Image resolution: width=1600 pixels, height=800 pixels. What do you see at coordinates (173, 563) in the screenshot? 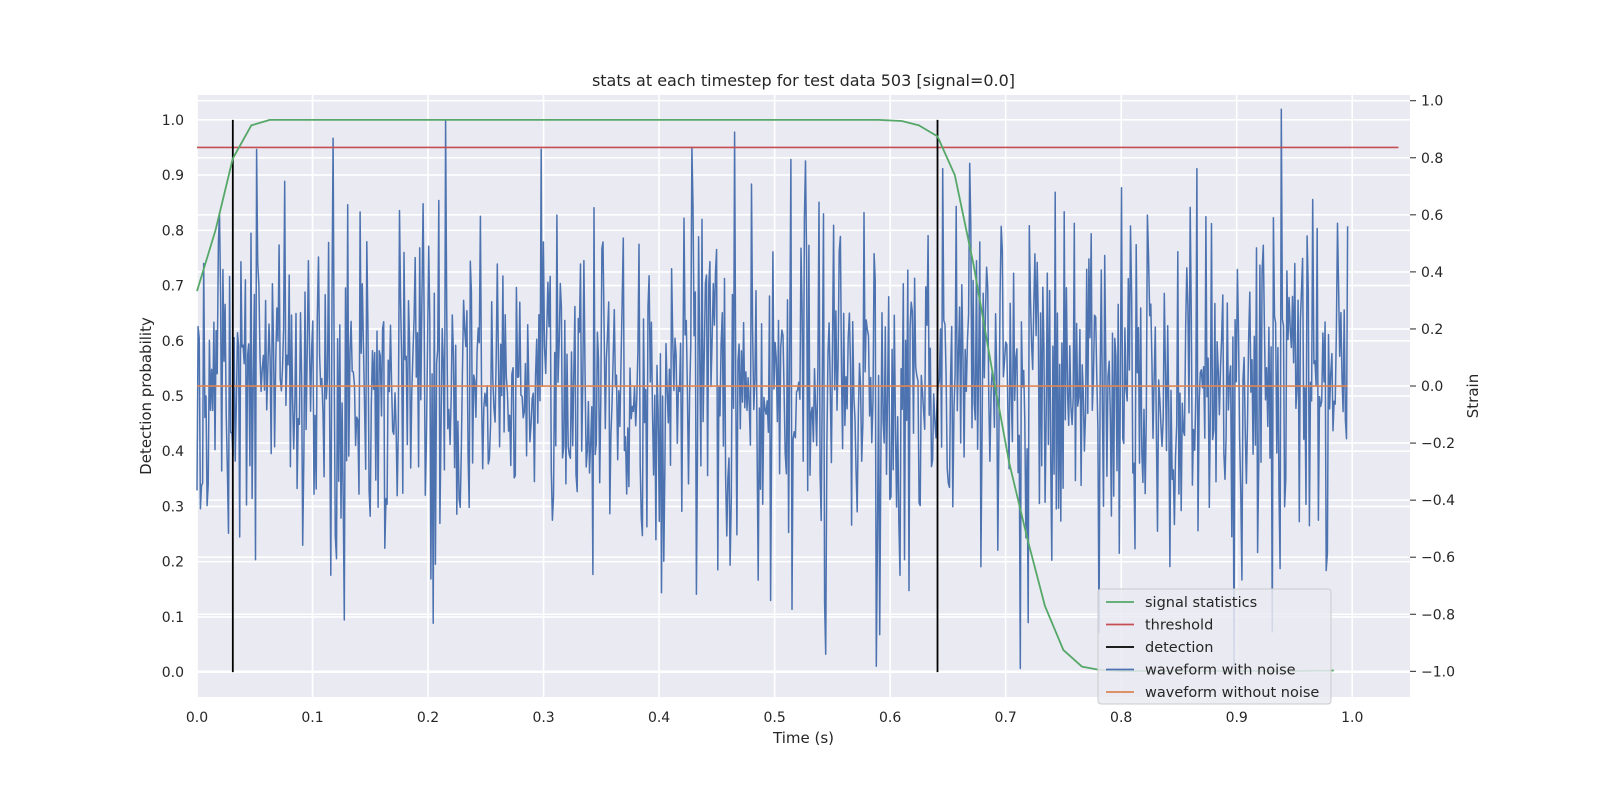
I see `y-left-tick-label-2: 0.2` at bounding box center [173, 563].